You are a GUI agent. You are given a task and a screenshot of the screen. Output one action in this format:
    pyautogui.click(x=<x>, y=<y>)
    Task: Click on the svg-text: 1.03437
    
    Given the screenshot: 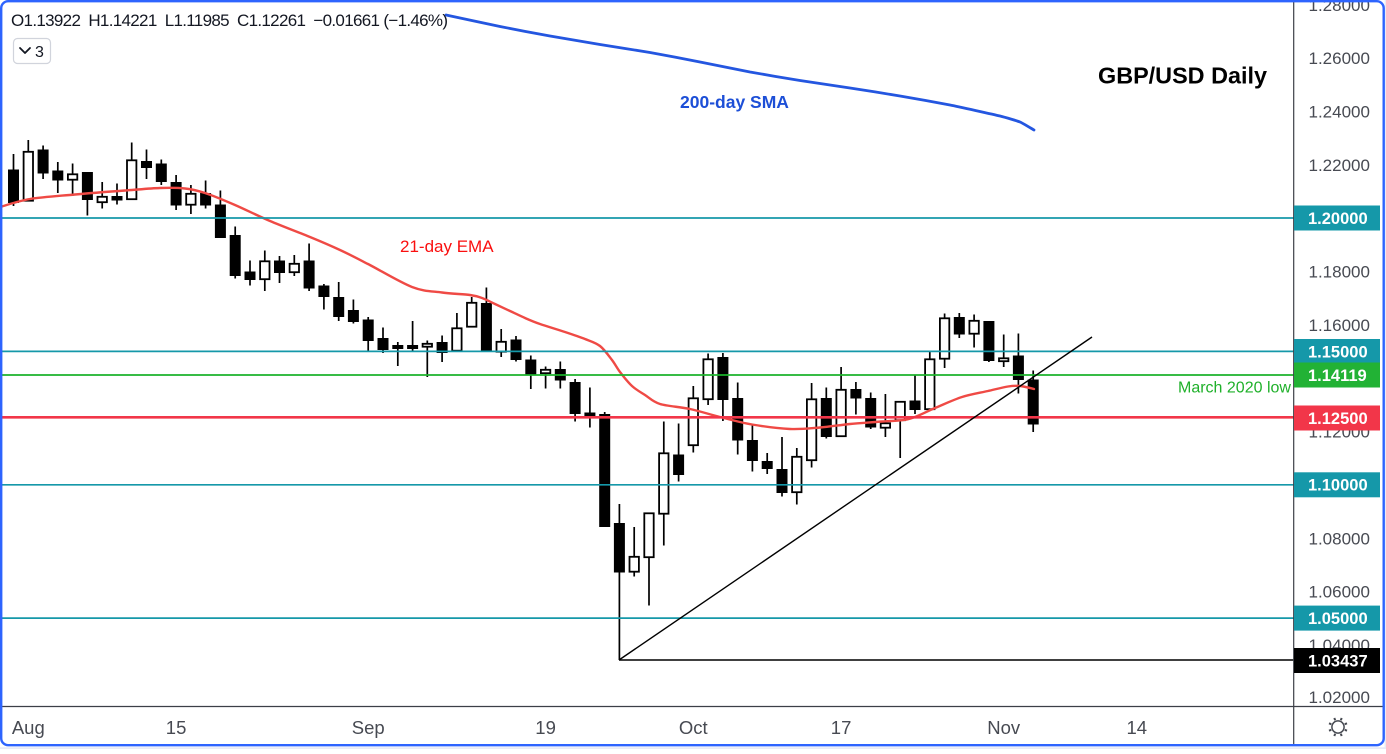 What is the action you would take?
    pyautogui.click(x=1338, y=661)
    